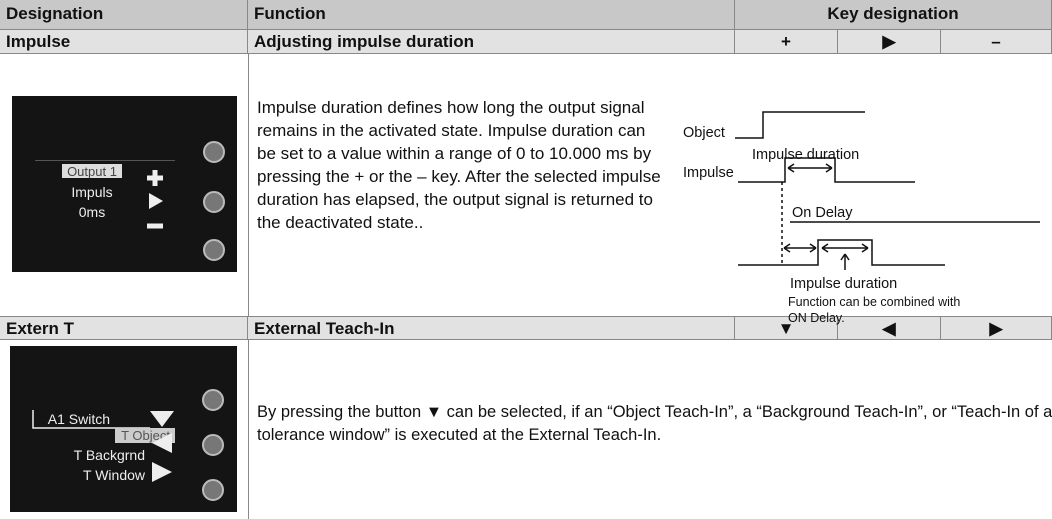 The height and width of the screenshot is (519, 1052). What do you see at coordinates (786, 328) in the screenshot?
I see `key: ▼` at bounding box center [786, 328].